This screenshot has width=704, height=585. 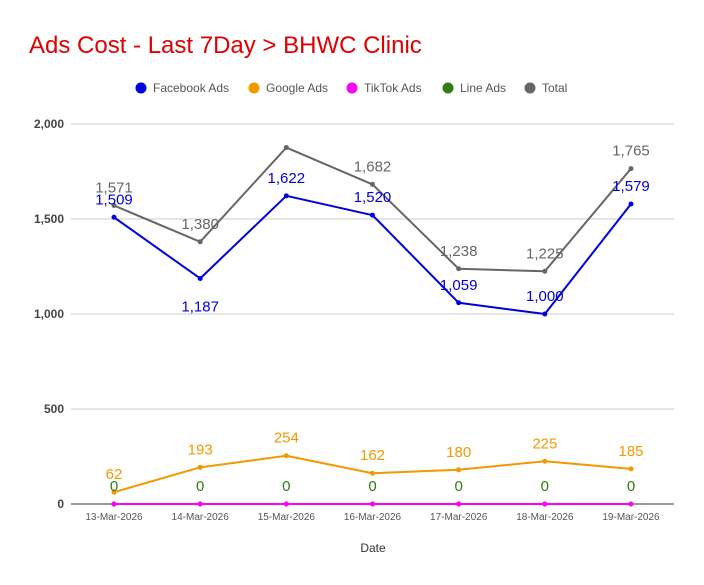 What do you see at coordinates (459, 517) in the screenshot?
I see `x-tick-label: 17-Mar-2026` at bounding box center [459, 517].